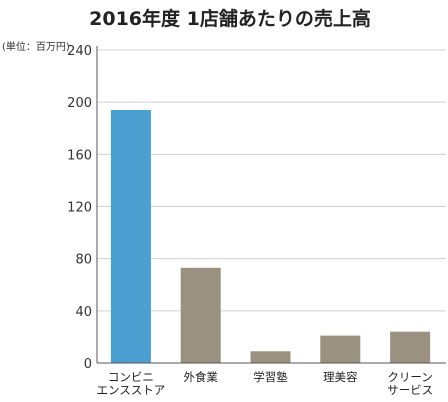 The height and width of the screenshot is (402, 448). Describe the element at coordinates (36, 46) in the screenshot. I see `unit-label: (単位：百万円)` at that location.